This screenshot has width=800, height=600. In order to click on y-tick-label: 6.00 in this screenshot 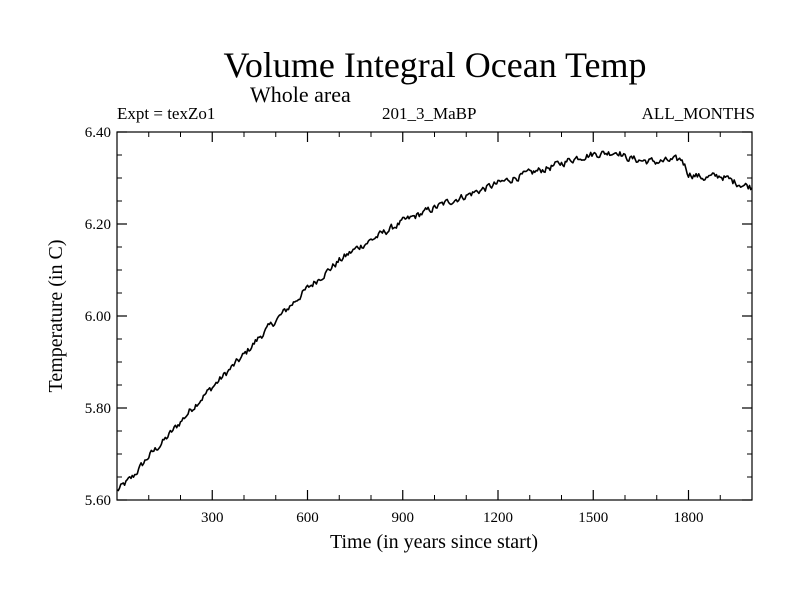, I will do `click(98, 317)`.